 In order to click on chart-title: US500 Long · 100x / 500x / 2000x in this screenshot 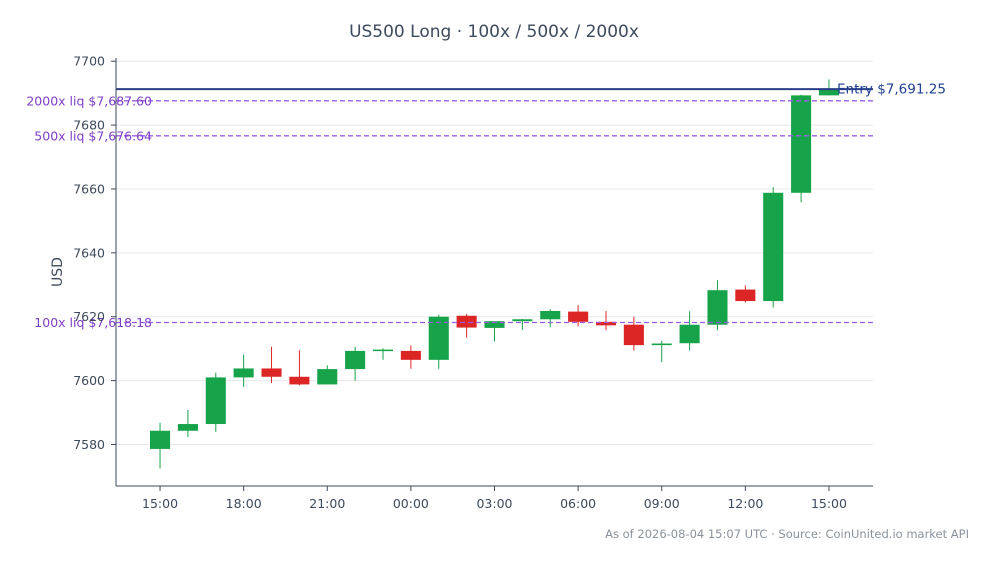, I will do `click(494, 32)`.